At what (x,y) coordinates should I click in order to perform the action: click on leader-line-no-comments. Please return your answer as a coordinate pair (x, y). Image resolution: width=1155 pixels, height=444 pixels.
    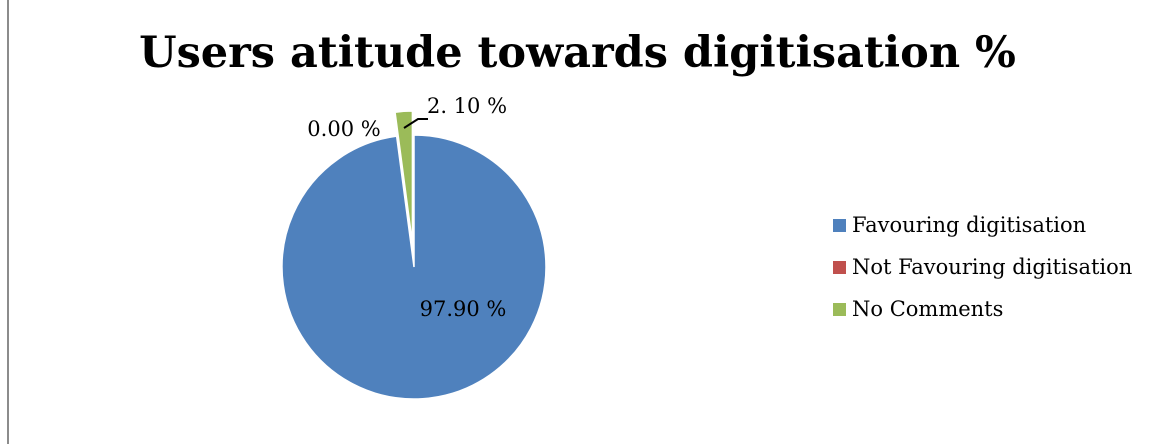
    Looking at the image, I should click on (415, 123).